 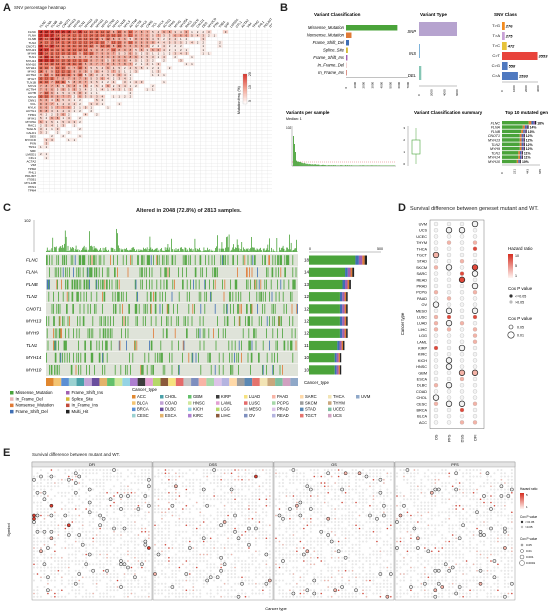 What do you see at coordinates (69, 104) in the screenshot?
I see `heatmap-cell-value: 3` at bounding box center [69, 104].